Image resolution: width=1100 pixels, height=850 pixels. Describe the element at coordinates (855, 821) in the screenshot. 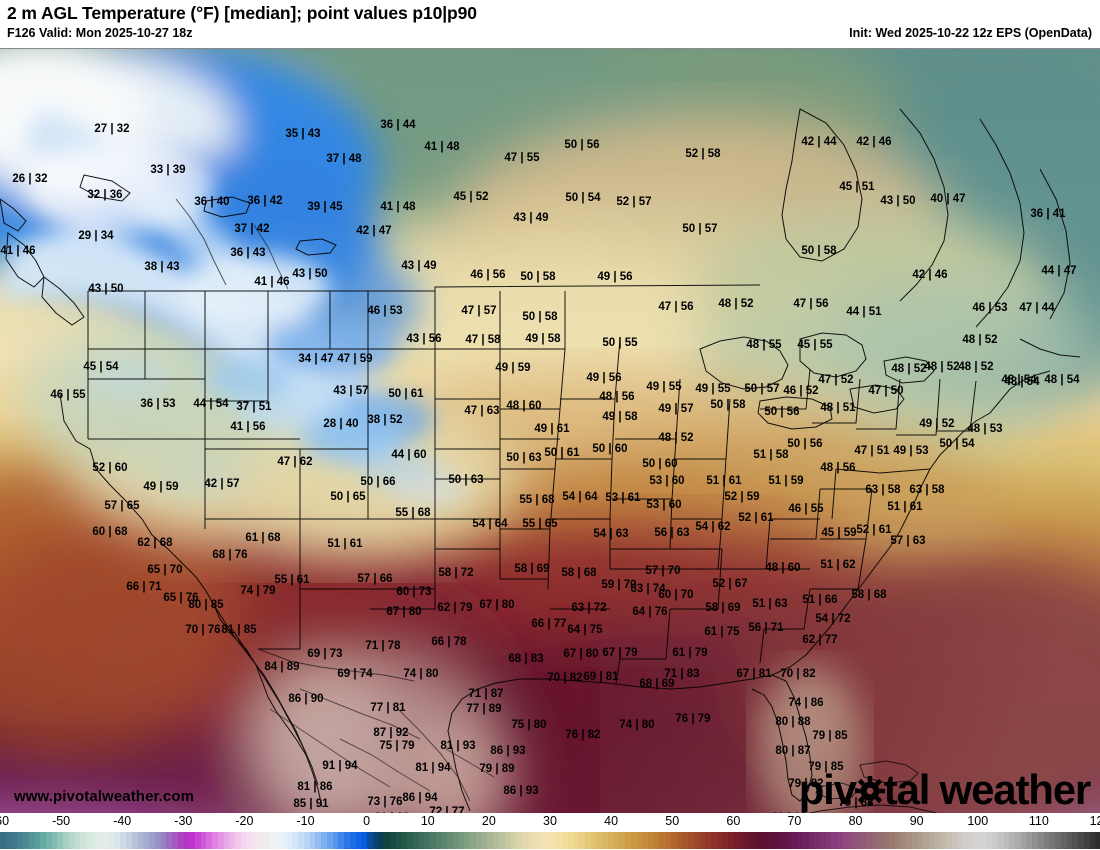

I see `colorbar-tick: 80` at that location.